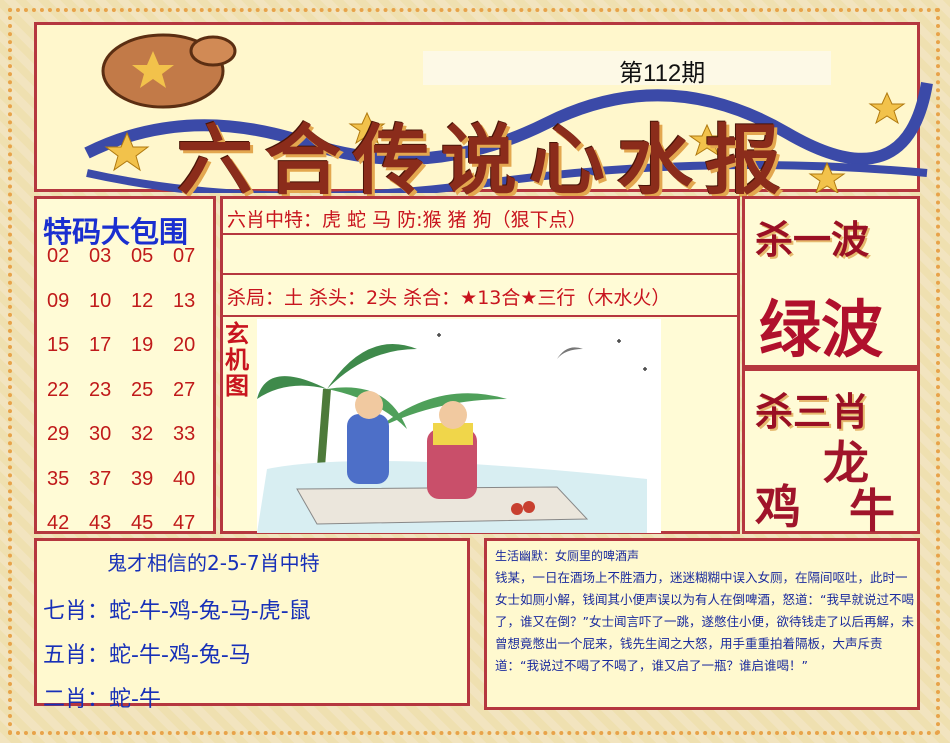 This screenshot has width=950, height=743. Describe the element at coordinates (821, 329) in the screenshot. I see `kill-wave-value: 绿波` at that location.